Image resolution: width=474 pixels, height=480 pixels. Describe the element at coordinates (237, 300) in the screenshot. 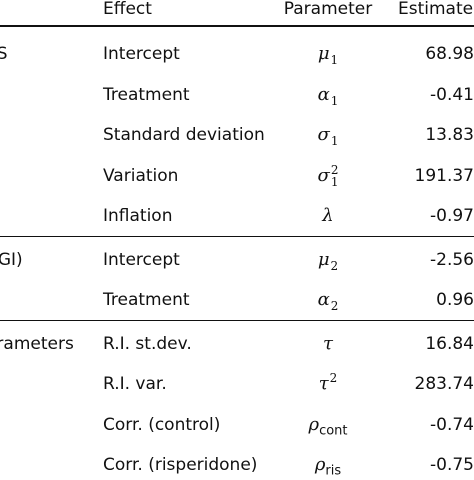

I see `table-row: Treatment α 2 0.96` at that location.